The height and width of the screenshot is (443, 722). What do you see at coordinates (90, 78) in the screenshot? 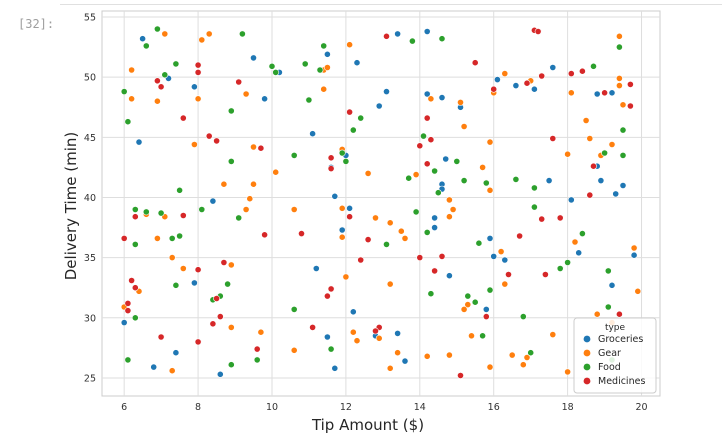
I see `y-tick-label: 50` at bounding box center [90, 78].